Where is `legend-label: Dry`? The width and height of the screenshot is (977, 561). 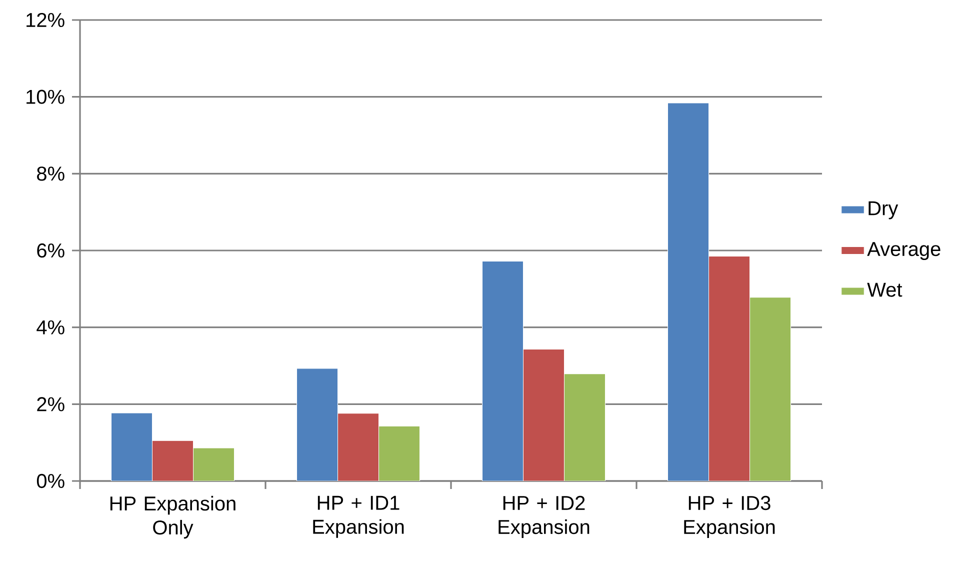
legend-label: Dry is located at coordinates (883, 210).